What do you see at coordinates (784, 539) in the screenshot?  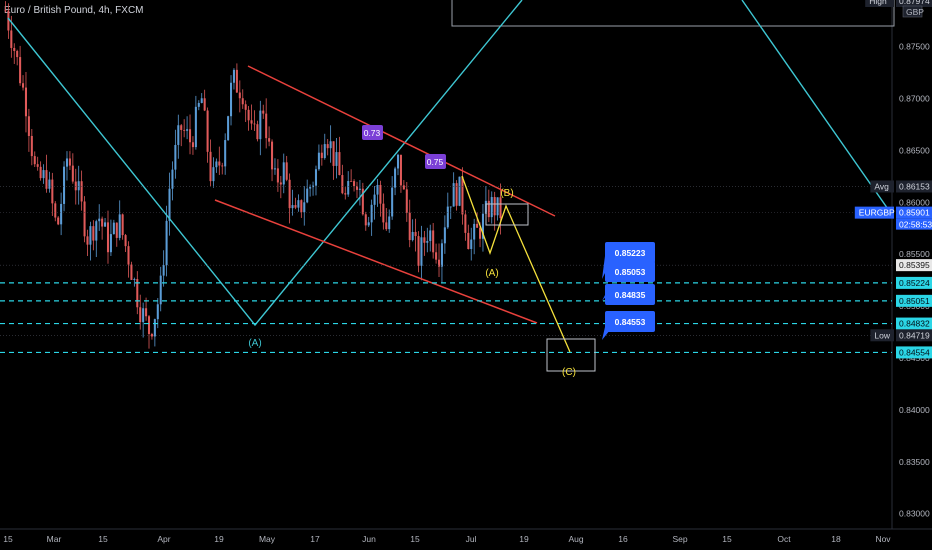 I see `x-tick-label: Oct` at bounding box center [784, 539].